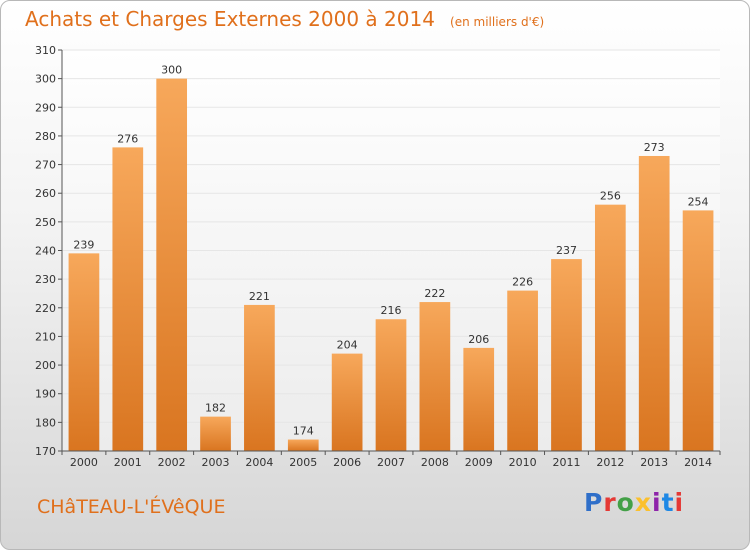 Image resolution: width=750 pixels, height=550 pixels. I want to click on logo-letter: P, so click(594, 502).